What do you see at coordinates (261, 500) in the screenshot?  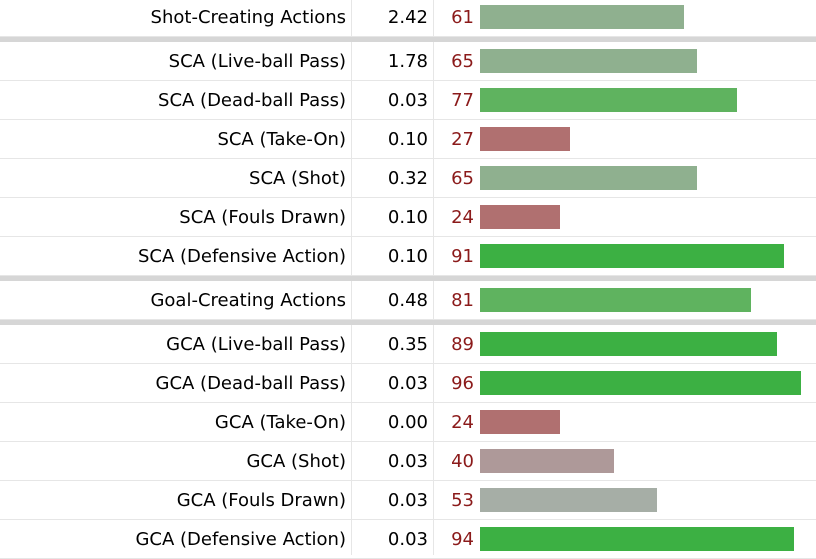 I see `metric-label: GCA (Fouls Drawn)` at bounding box center [261, 500].